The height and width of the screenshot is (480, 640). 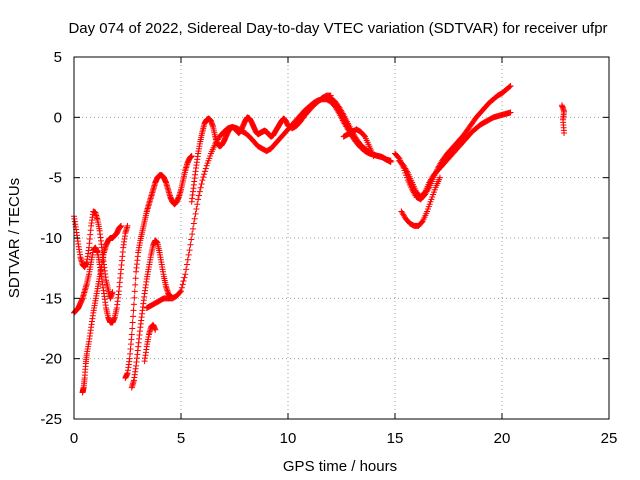 I want to click on series-arc-n, so click(x=563, y=119).